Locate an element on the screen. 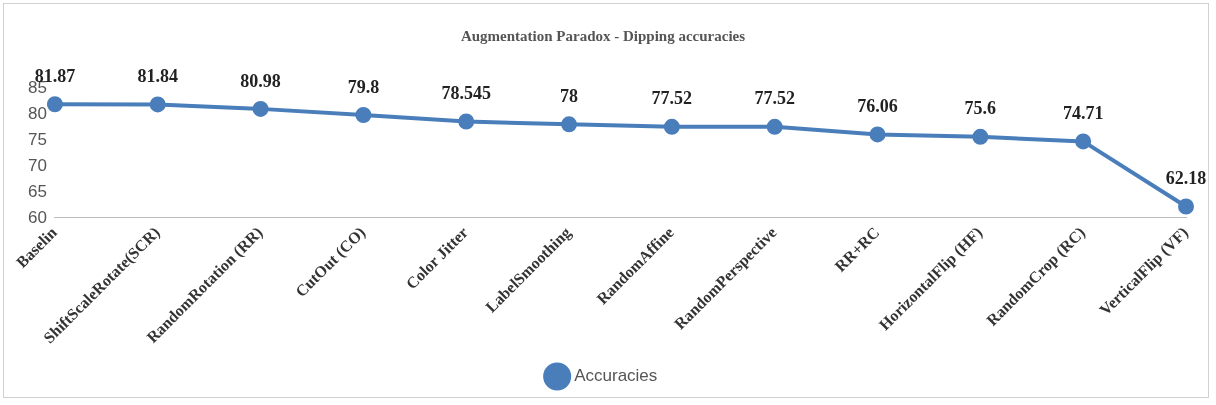 The height and width of the screenshot is (405, 1216). data-label: 78.545 is located at coordinates (466, 93).